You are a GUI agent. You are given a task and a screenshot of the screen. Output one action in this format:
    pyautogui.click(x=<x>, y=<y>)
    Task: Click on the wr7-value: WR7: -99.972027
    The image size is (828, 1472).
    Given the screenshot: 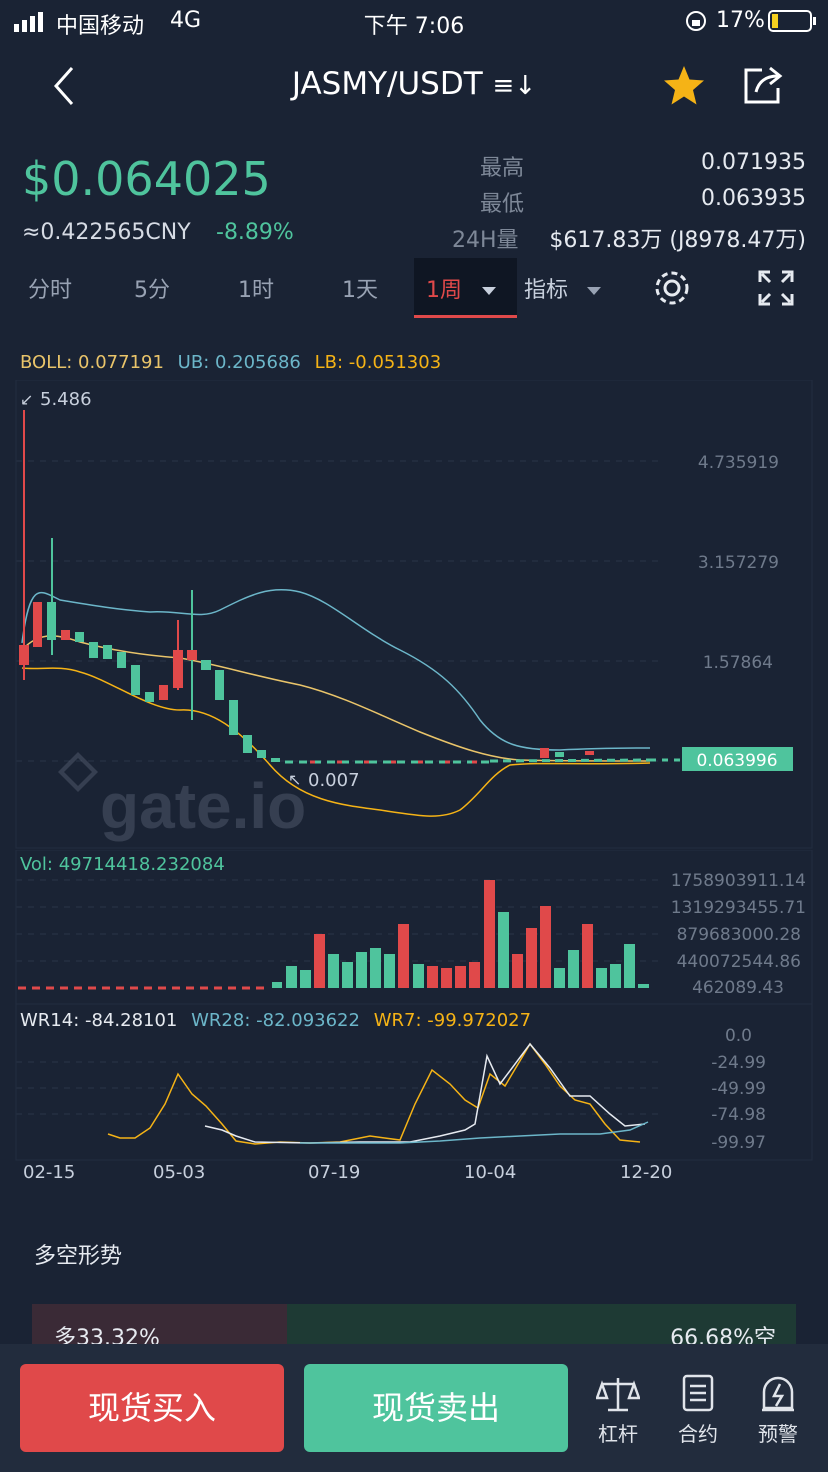 What is the action you would take?
    pyautogui.click(x=452, y=1020)
    